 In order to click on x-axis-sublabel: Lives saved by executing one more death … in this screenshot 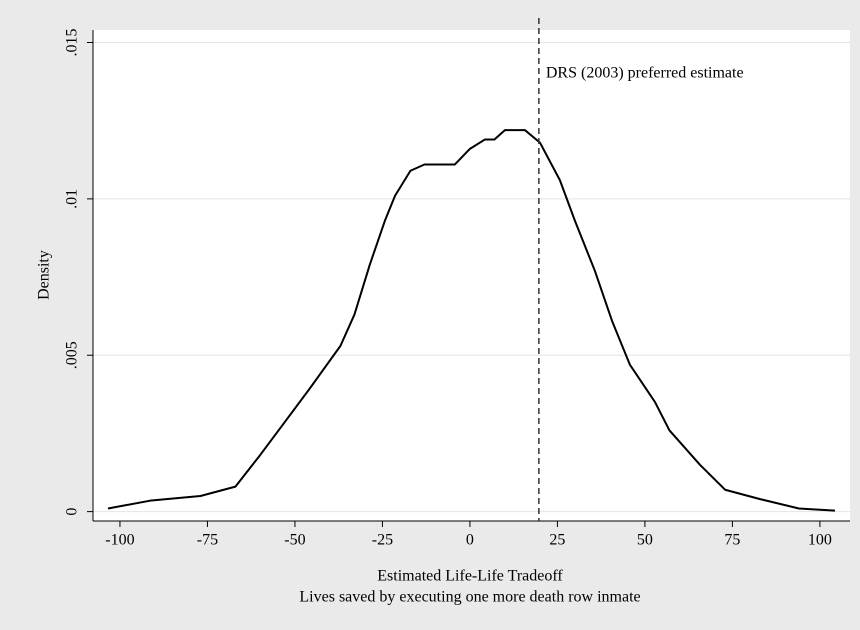, I will do `click(469, 597)`.